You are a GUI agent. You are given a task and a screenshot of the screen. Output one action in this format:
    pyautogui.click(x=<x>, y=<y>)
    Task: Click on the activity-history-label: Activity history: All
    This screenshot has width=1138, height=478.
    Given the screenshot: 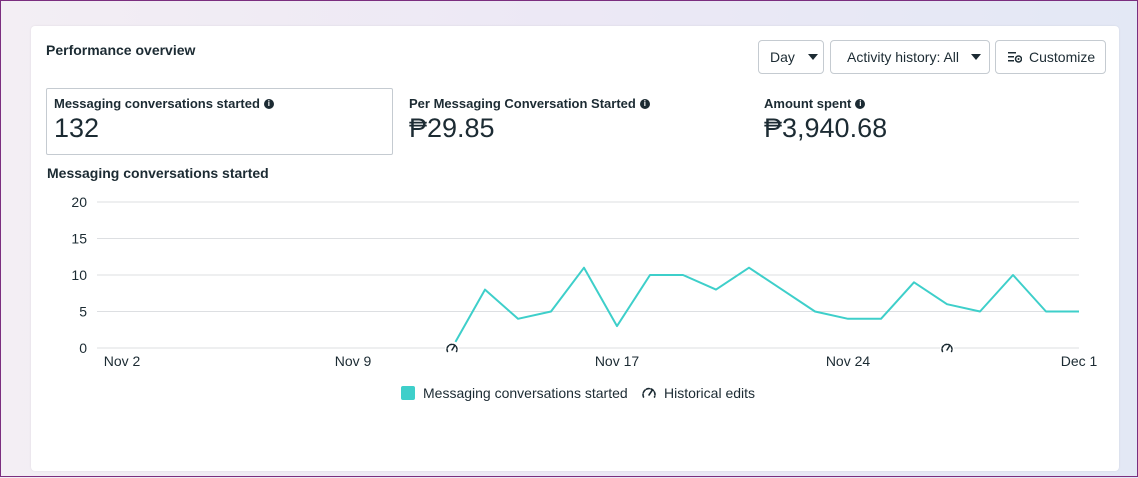 What is the action you would take?
    pyautogui.click(x=903, y=57)
    